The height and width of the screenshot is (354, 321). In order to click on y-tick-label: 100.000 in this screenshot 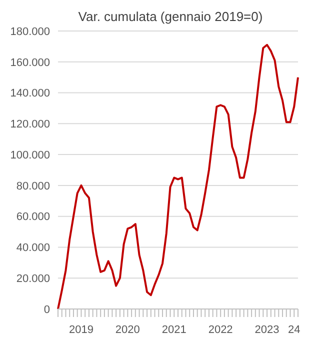, I will do `click(30, 155)`.